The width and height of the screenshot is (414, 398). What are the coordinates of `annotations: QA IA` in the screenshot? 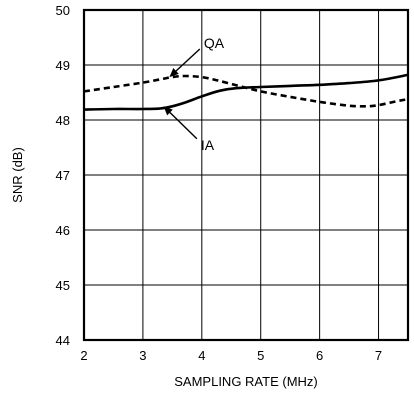 It's located at (194, 94).